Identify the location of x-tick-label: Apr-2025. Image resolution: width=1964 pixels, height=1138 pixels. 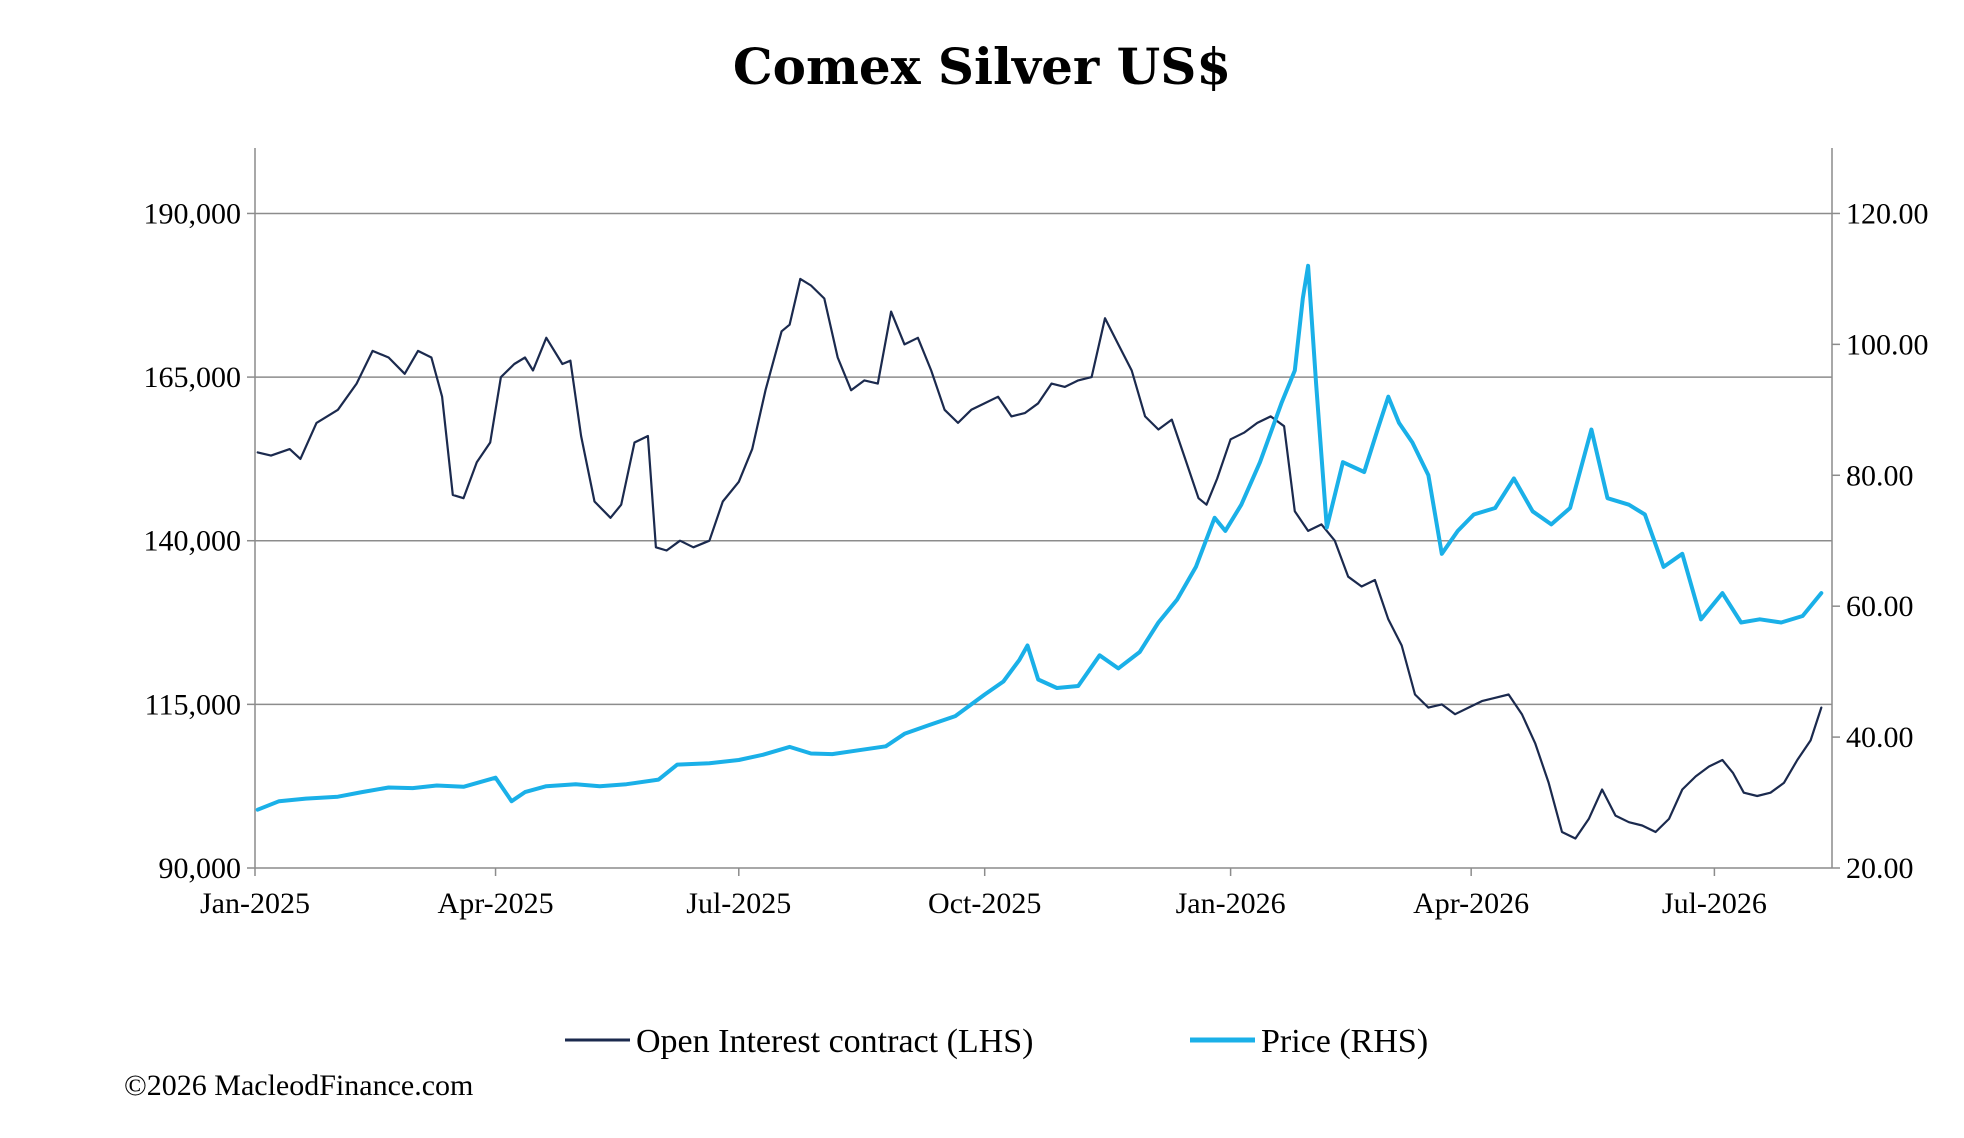
(496, 903).